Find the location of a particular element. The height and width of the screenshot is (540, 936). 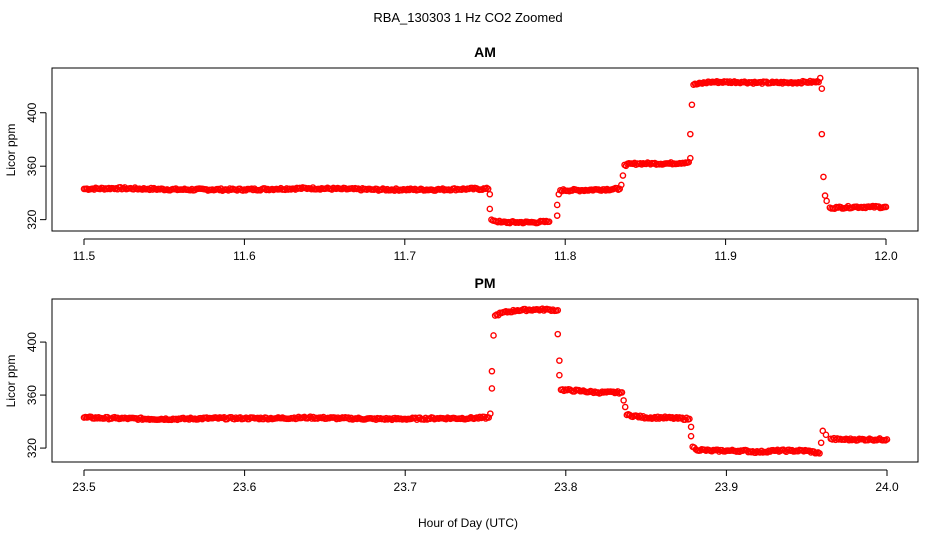

figure-title: RBA_130303 1 Hz CO2 Zoomed is located at coordinates (467, 17).